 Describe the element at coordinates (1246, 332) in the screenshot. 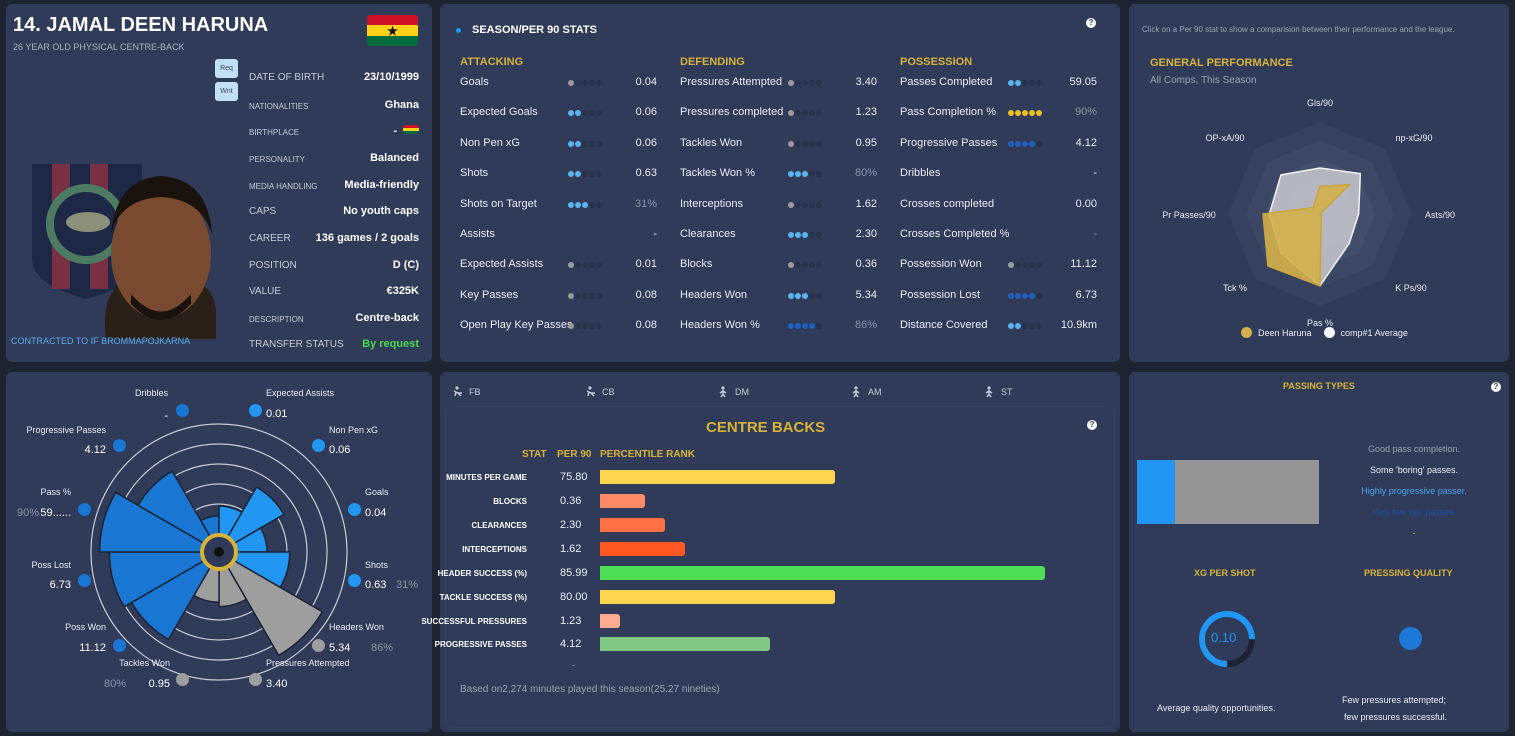

I see `legend-swatch-player` at that location.